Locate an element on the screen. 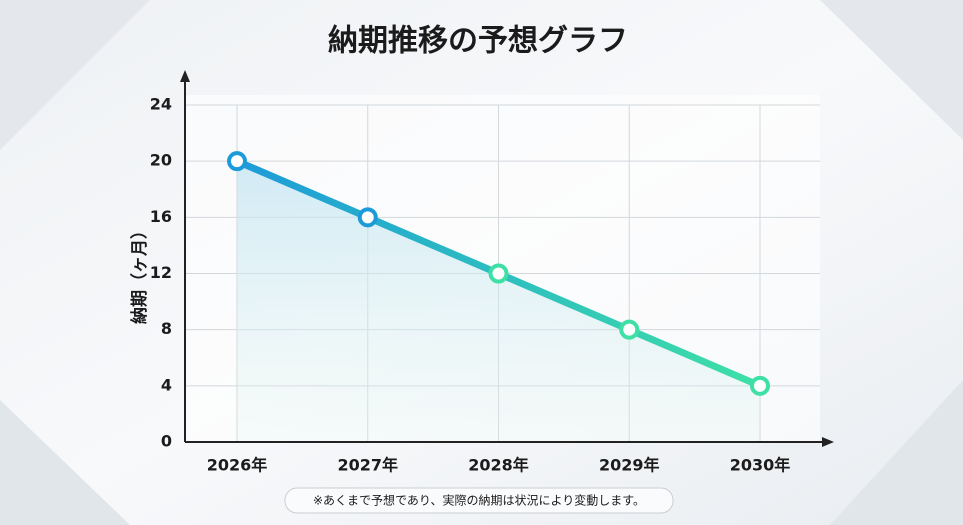 This screenshot has height=525, width=963. x-axis-arrow is located at coordinates (828, 442).